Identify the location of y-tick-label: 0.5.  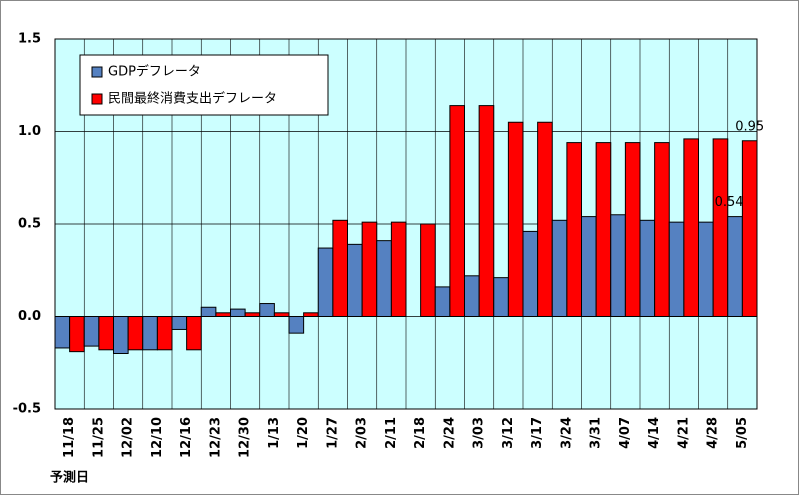
(29, 224).